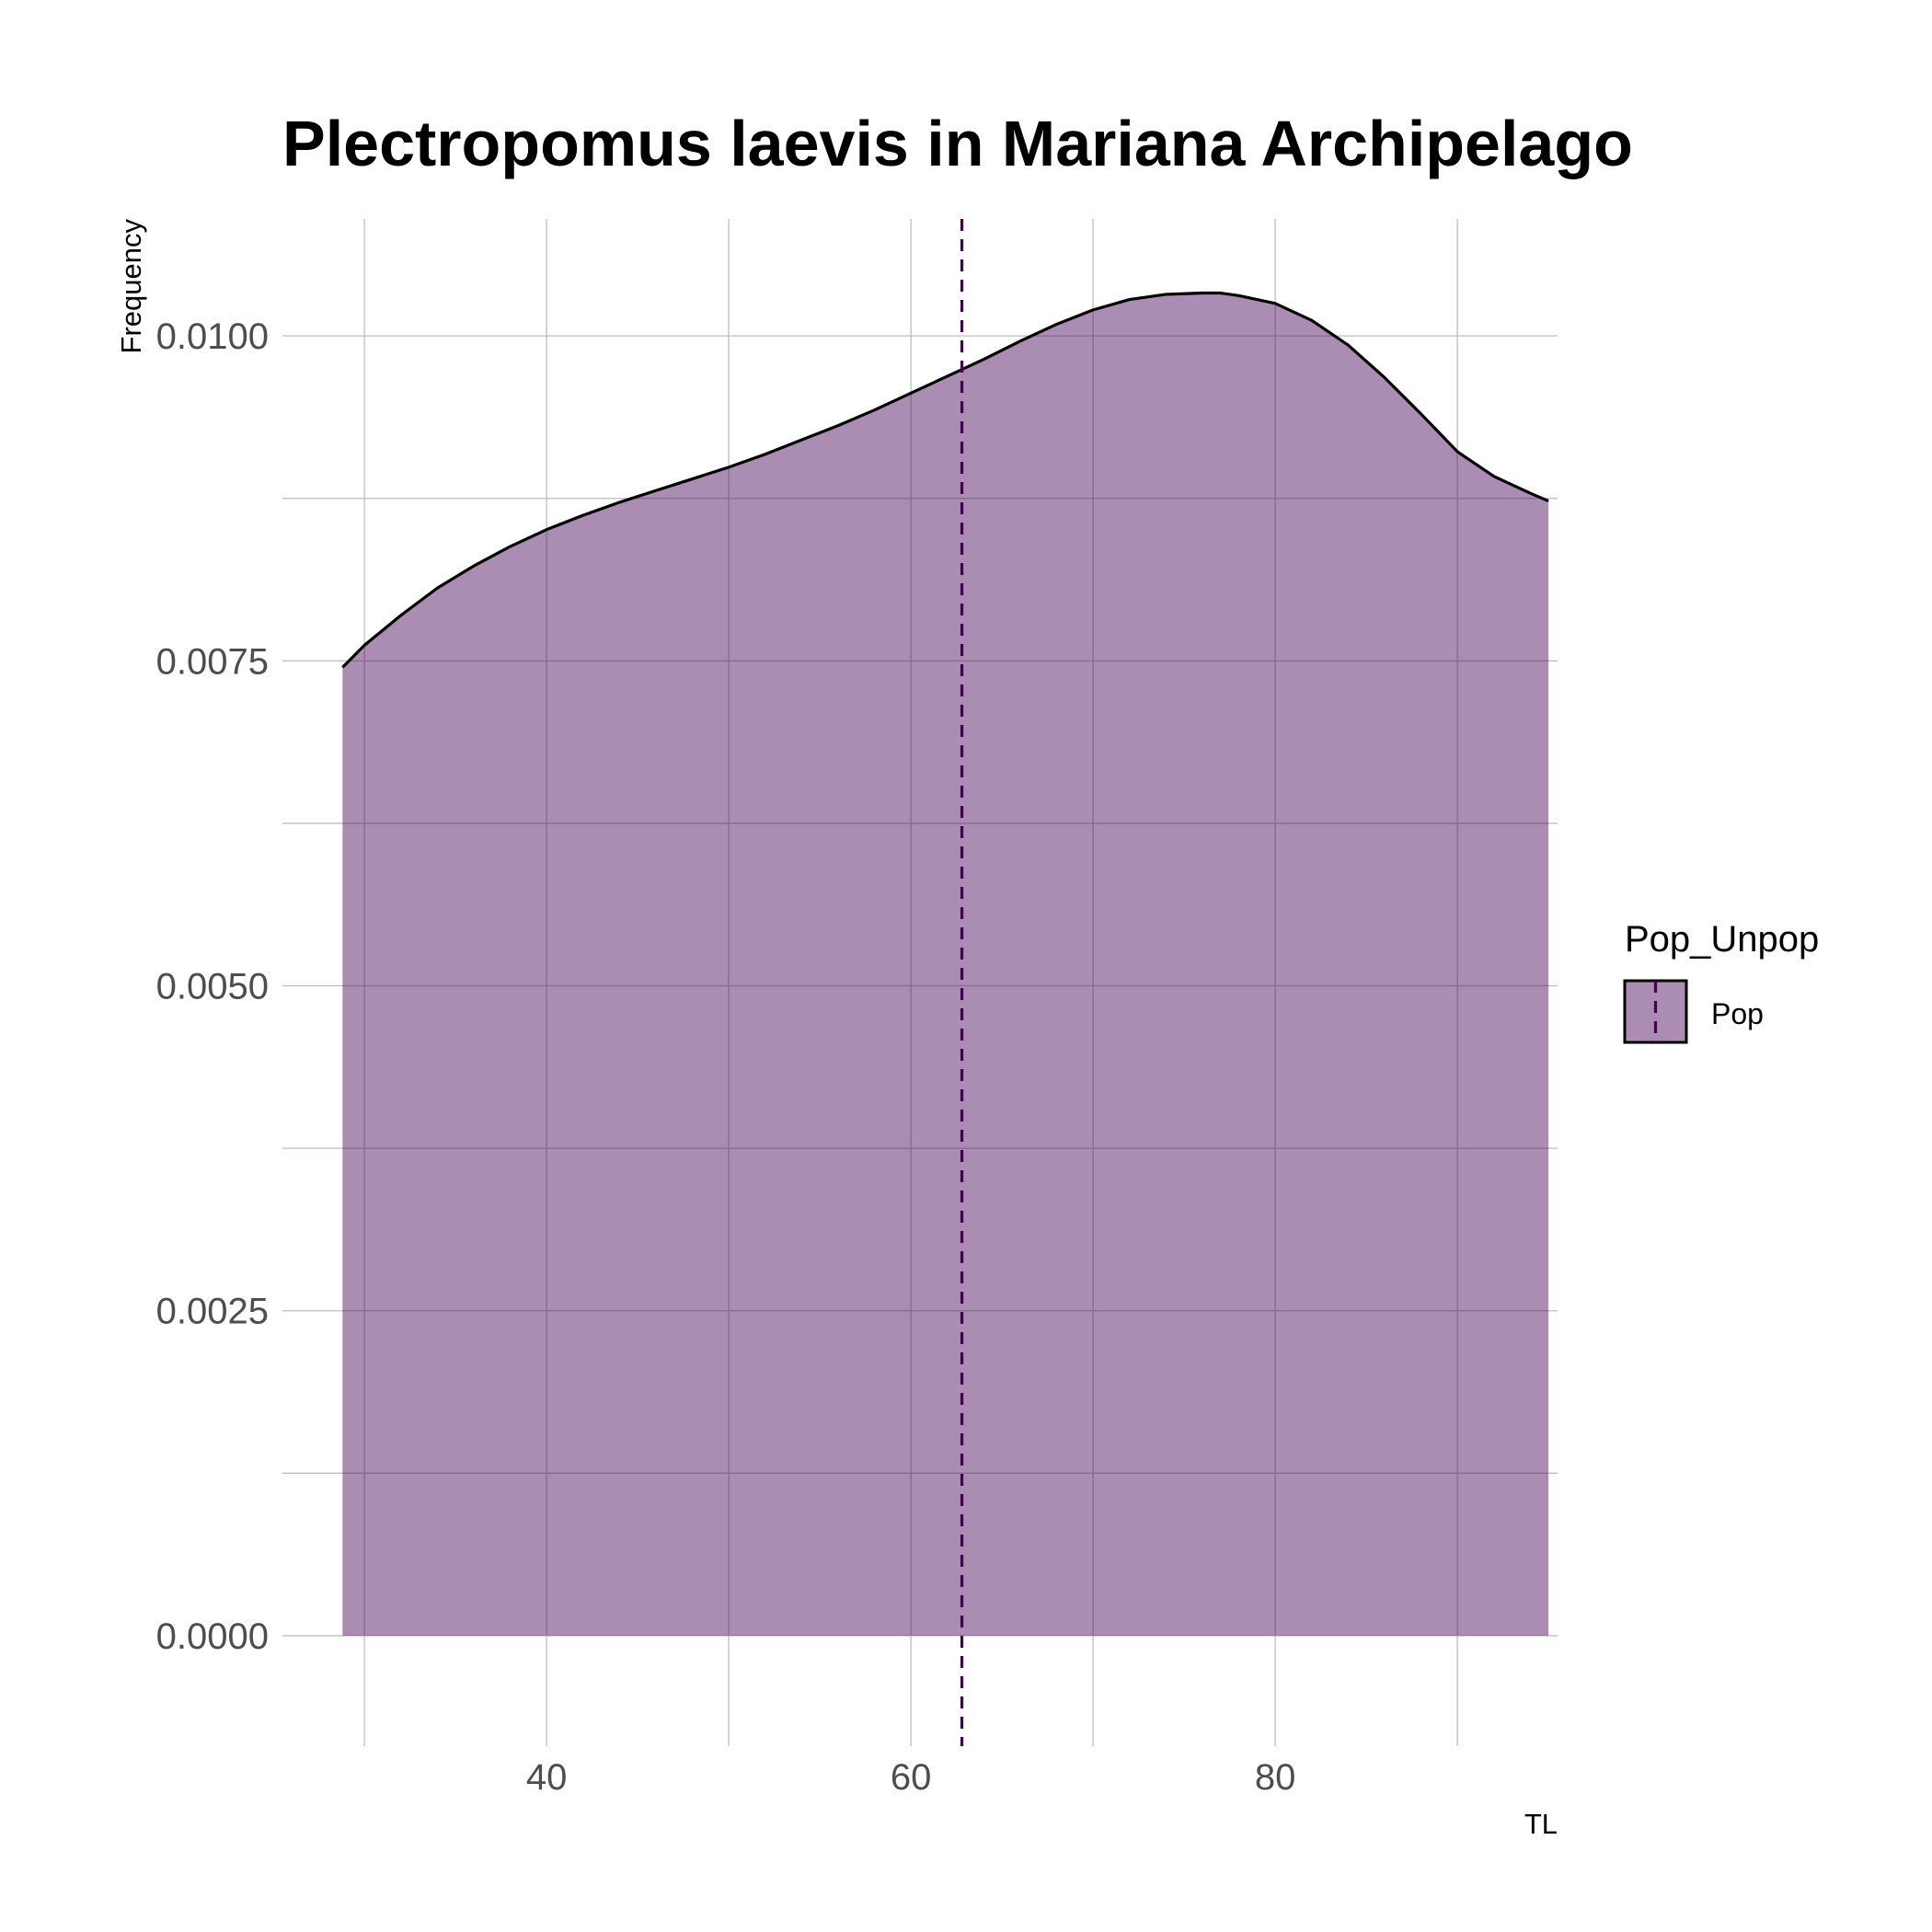 The image size is (1932, 1932). Describe the element at coordinates (212, 1312) in the screenshot. I see `y-tick-label: 0.0025` at that location.